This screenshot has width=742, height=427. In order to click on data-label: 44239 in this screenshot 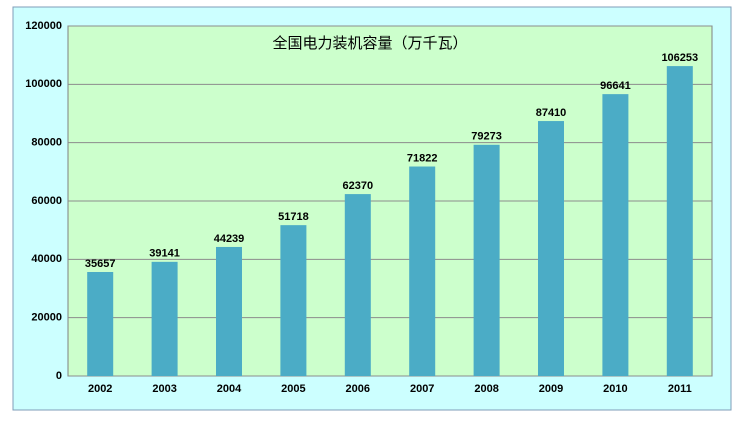, I will do `click(229, 239)`.